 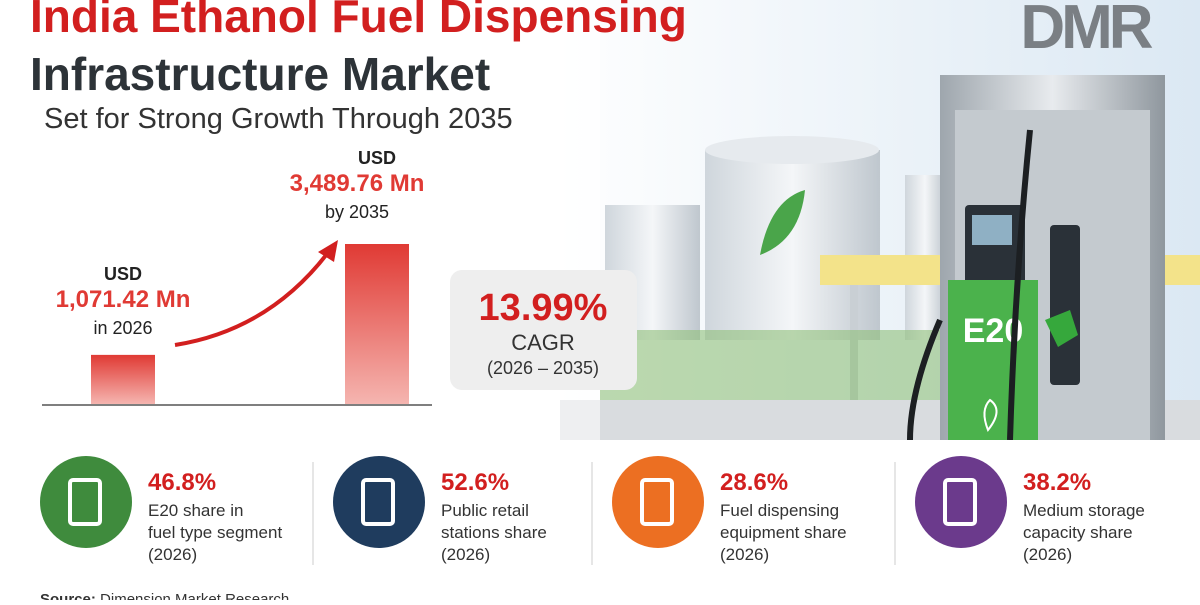 I want to click on cagr-box, so click(x=543, y=330).